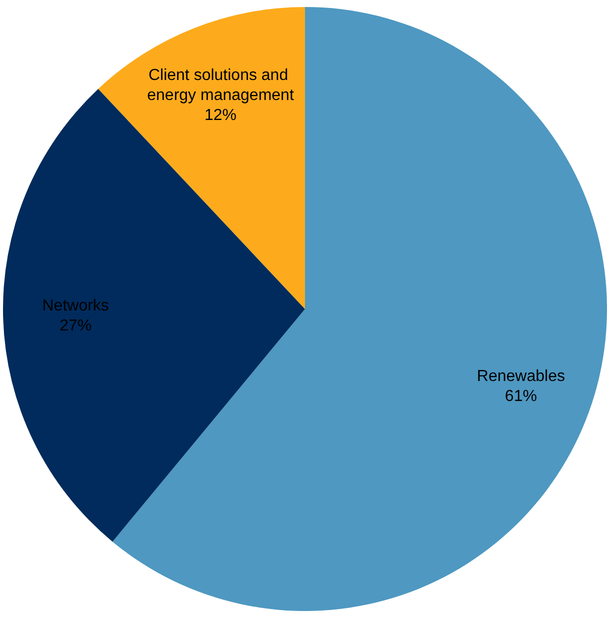 The width and height of the screenshot is (610, 618). Describe the element at coordinates (520, 397) in the screenshot. I see `data-label: 61%` at that location.